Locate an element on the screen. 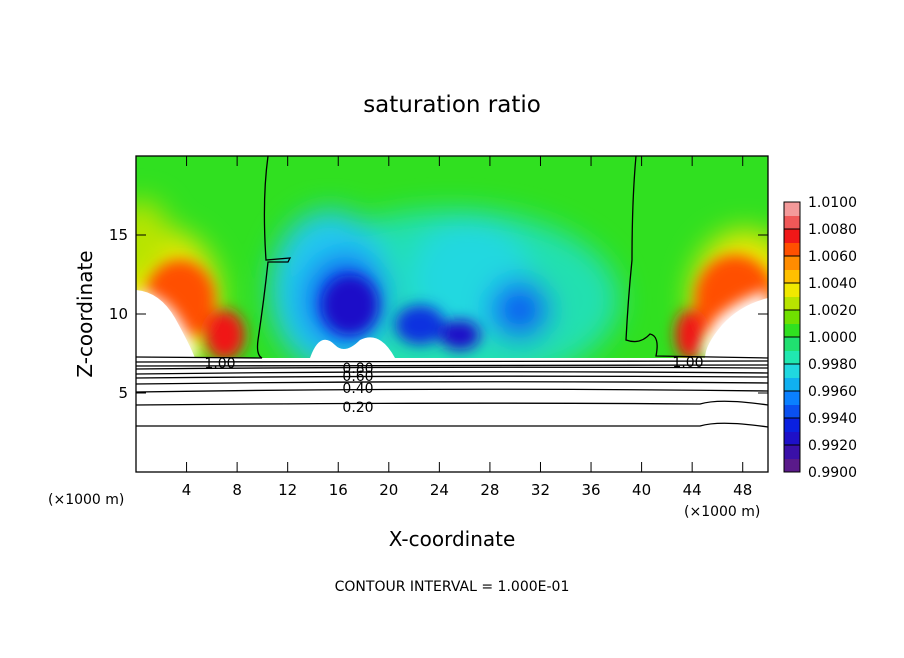 This screenshot has width=904, height=658. x-tick-label: 20 is located at coordinates (388, 490).